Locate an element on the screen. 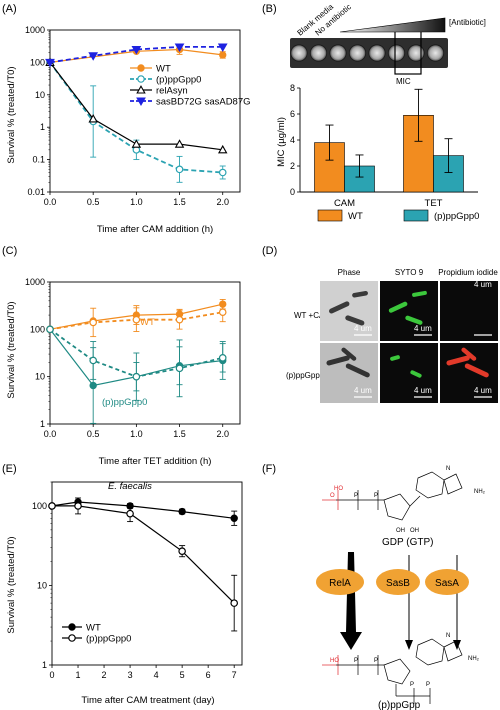  annotation-ppgpp0: (p)ppGpp0 is located at coordinates (124, 402).